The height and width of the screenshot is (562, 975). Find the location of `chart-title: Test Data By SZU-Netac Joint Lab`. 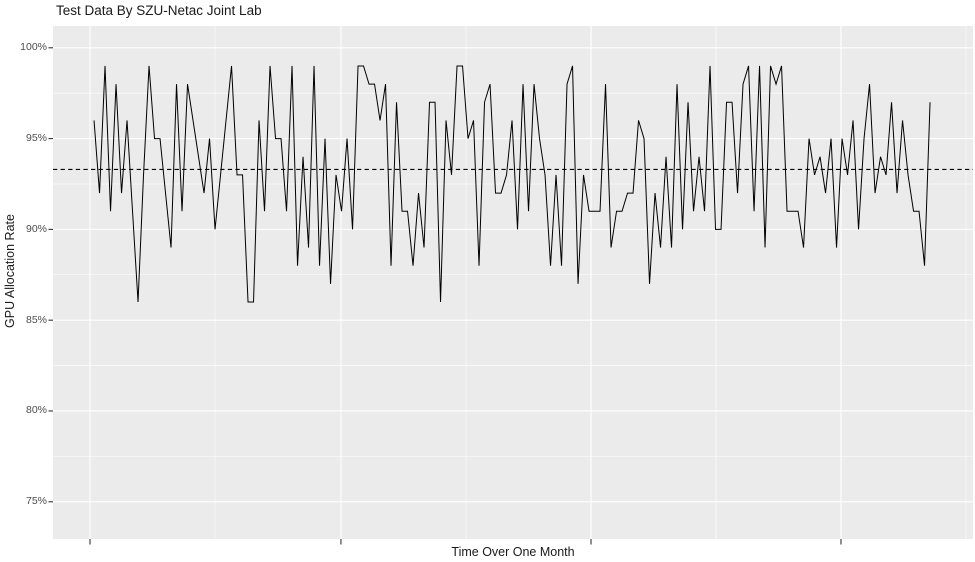

chart-title: Test Data By SZU-Netac Joint Lab is located at coordinates (159, 10).